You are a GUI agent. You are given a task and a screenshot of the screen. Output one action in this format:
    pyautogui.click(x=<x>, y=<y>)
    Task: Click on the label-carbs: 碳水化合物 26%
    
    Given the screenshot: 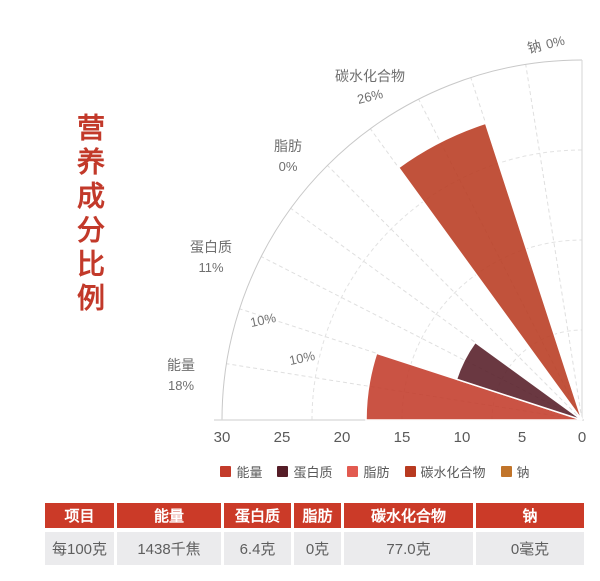 What is the action you would take?
    pyautogui.click(x=370, y=87)
    